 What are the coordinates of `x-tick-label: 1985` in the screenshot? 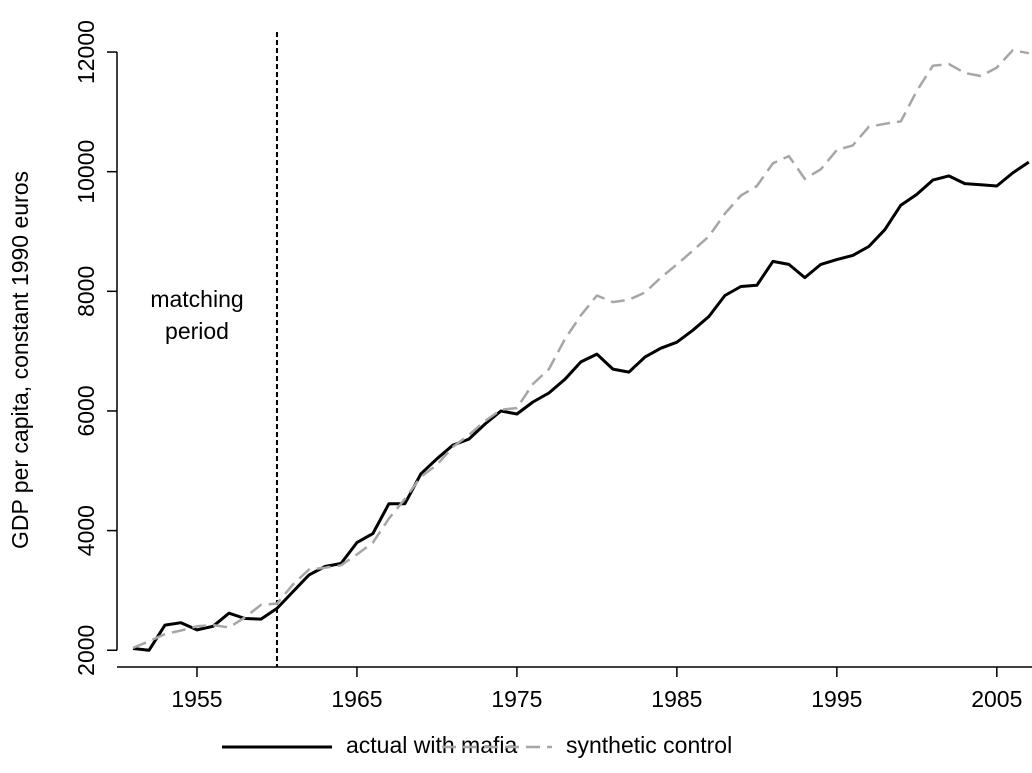 It's located at (676, 699).